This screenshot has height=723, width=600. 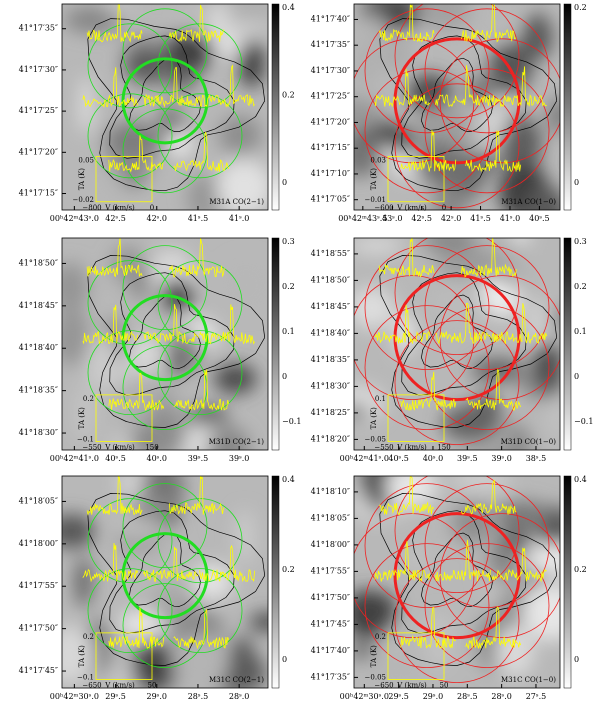 I want to click on ra-label: 40ˢ.5, so click(x=115, y=458).